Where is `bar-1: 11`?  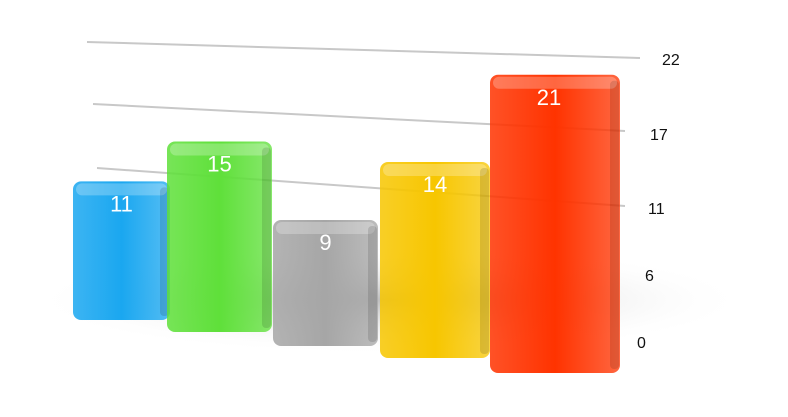
bar-1: 11 is located at coordinates (121, 250).